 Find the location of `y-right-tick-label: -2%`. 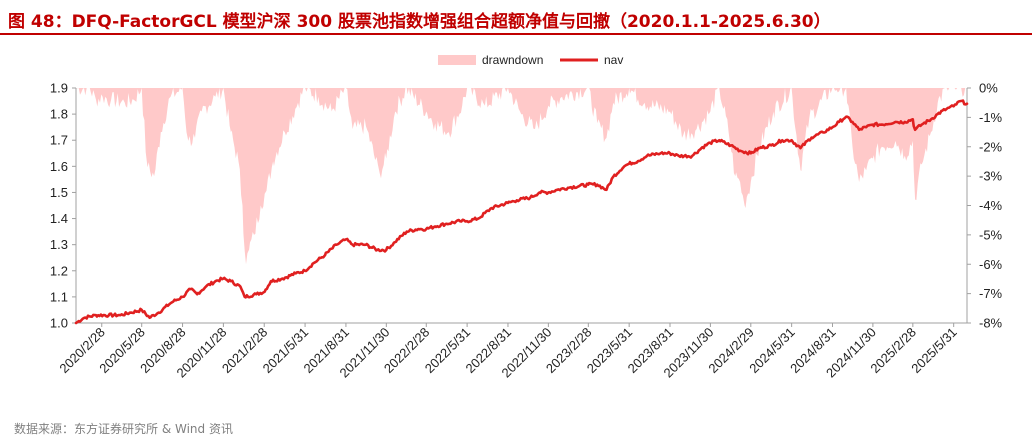

y-right-tick-label: -2% is located at coordinates (991, 146).